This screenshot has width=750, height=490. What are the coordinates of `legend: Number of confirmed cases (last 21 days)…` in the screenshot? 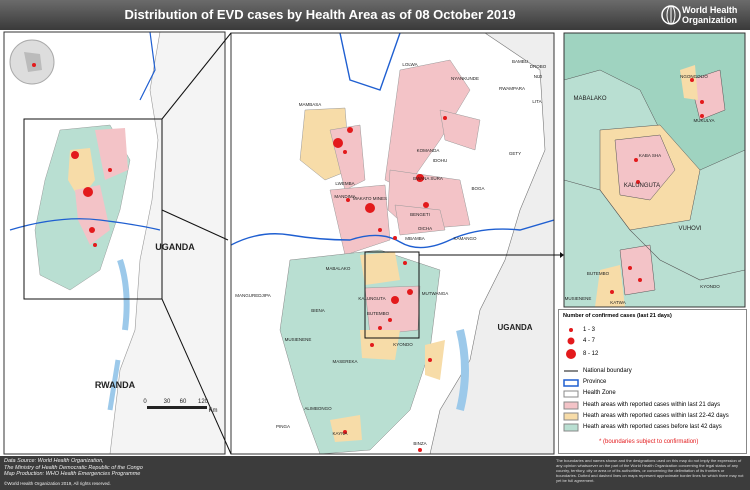 It's located at (652, 381).